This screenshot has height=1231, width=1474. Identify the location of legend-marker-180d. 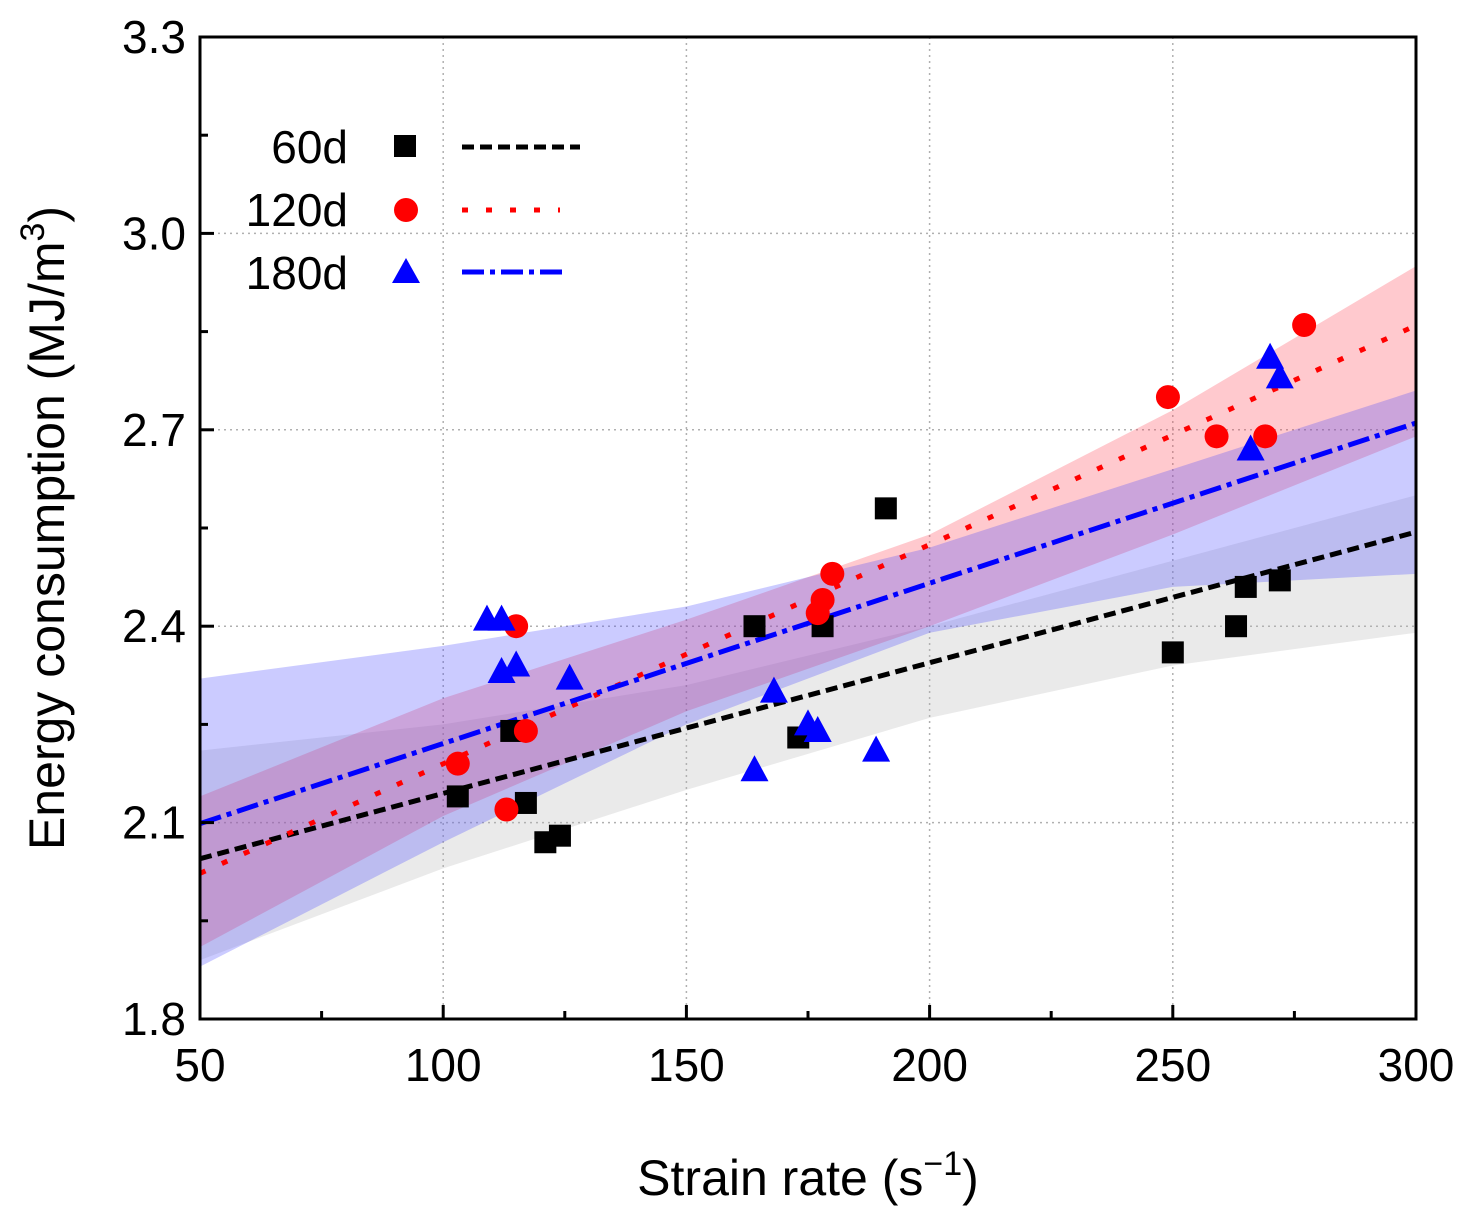
(406, 270).